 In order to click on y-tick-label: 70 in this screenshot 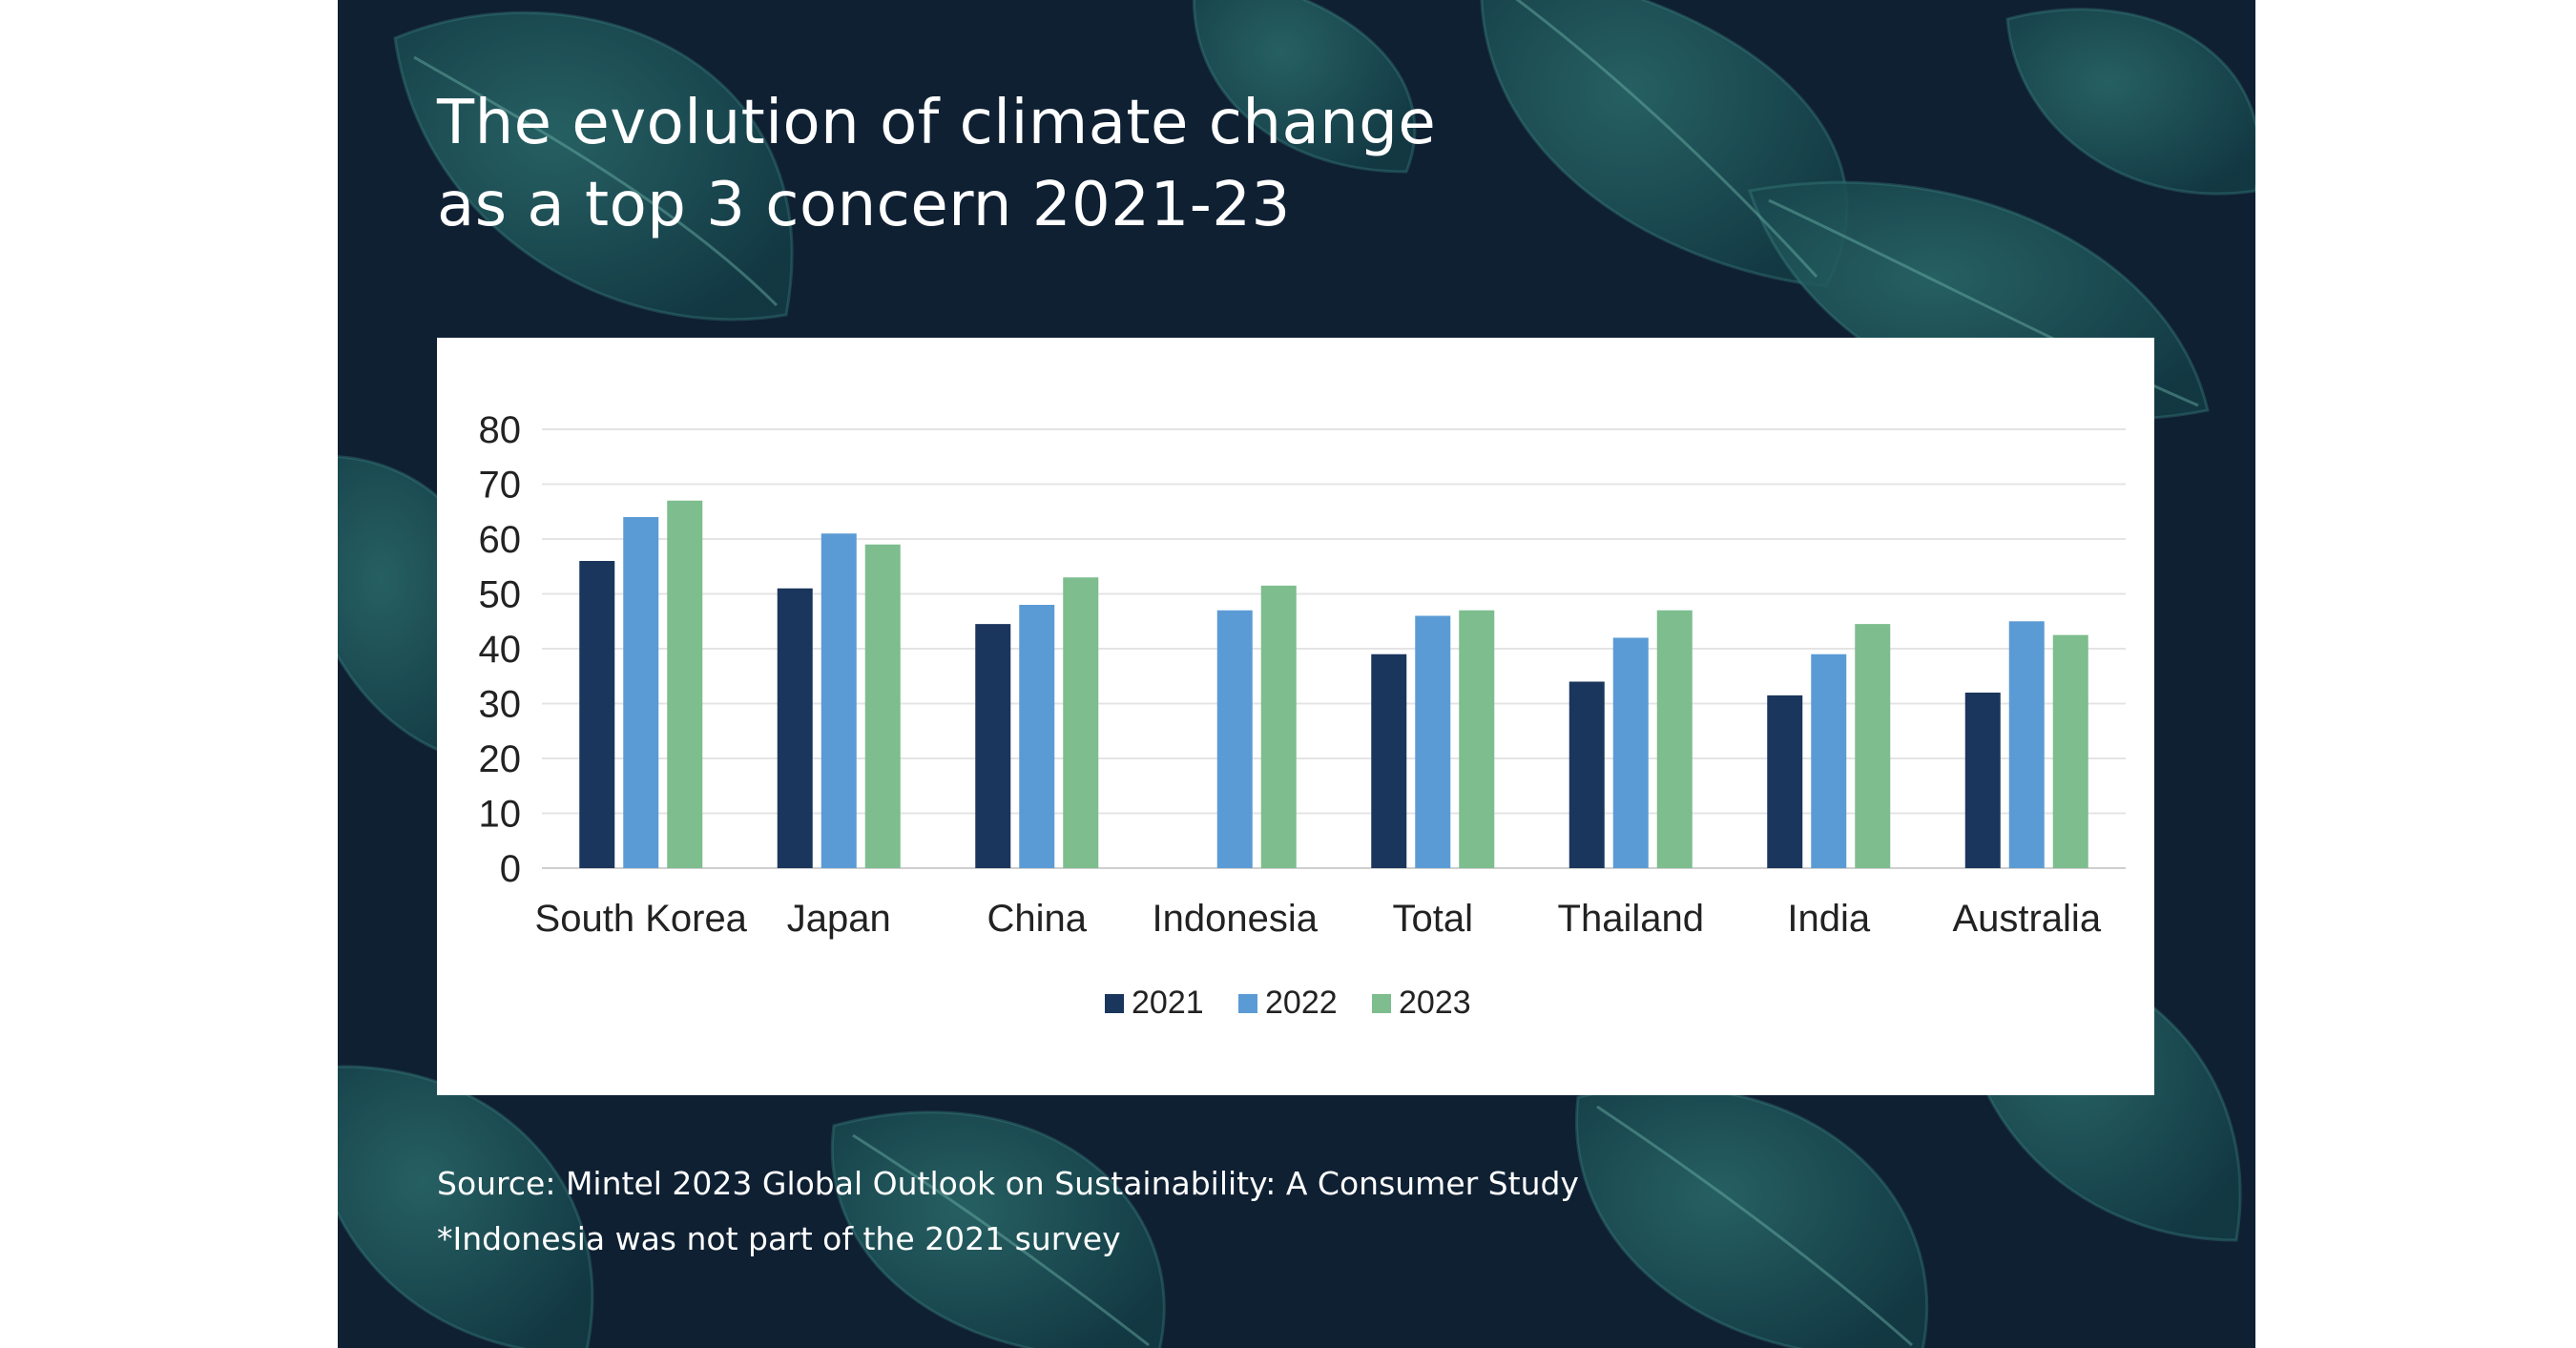, I will do `click(500, 486)`.